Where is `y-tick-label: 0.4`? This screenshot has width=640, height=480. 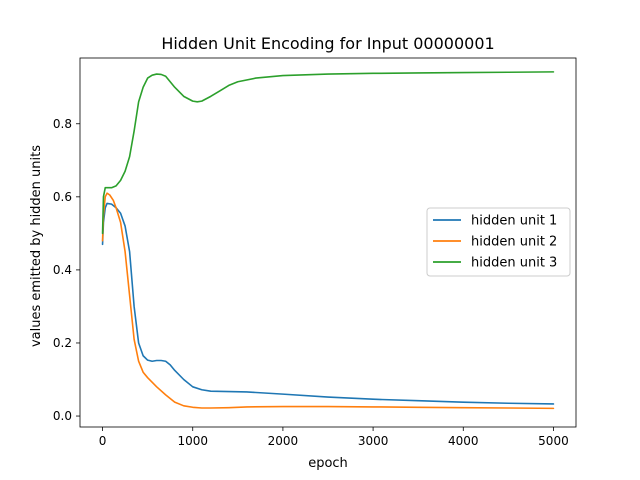
y-tick-label: 0.4 is located at coordinates (62, 270).